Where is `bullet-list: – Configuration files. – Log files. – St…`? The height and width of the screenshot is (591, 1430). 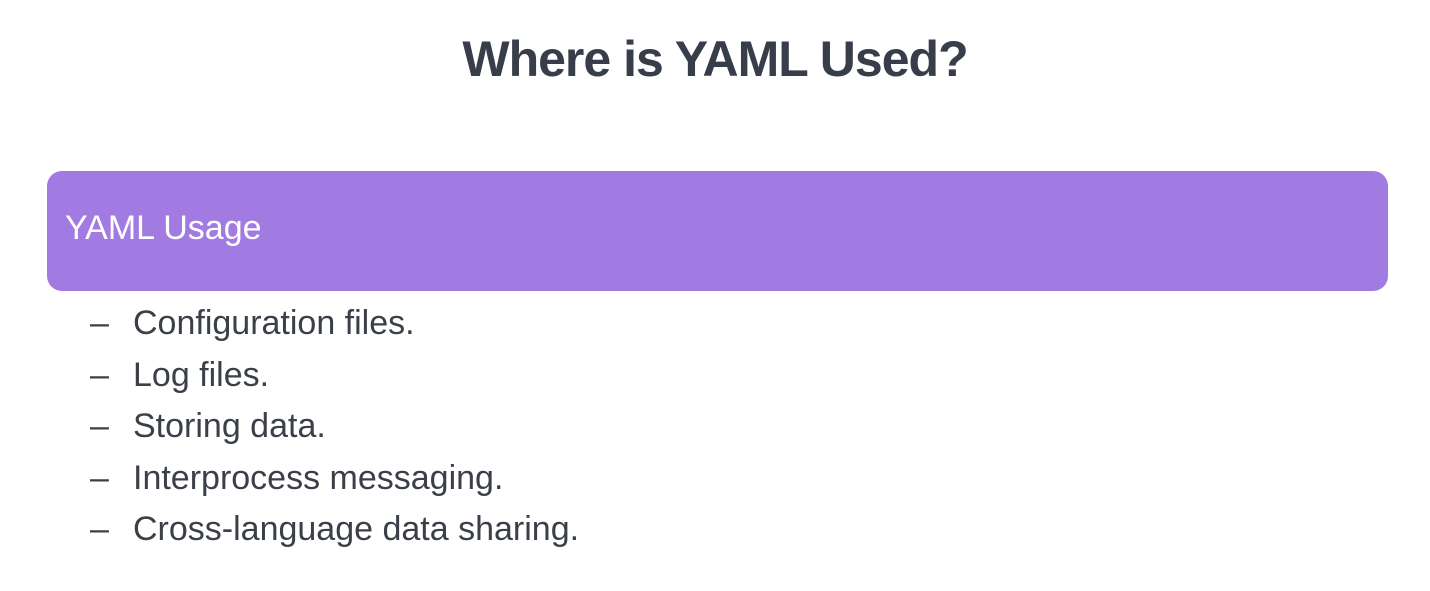
bullet-list: – Configuration files. – Log files. – St… is located at coordinates (334, 433).